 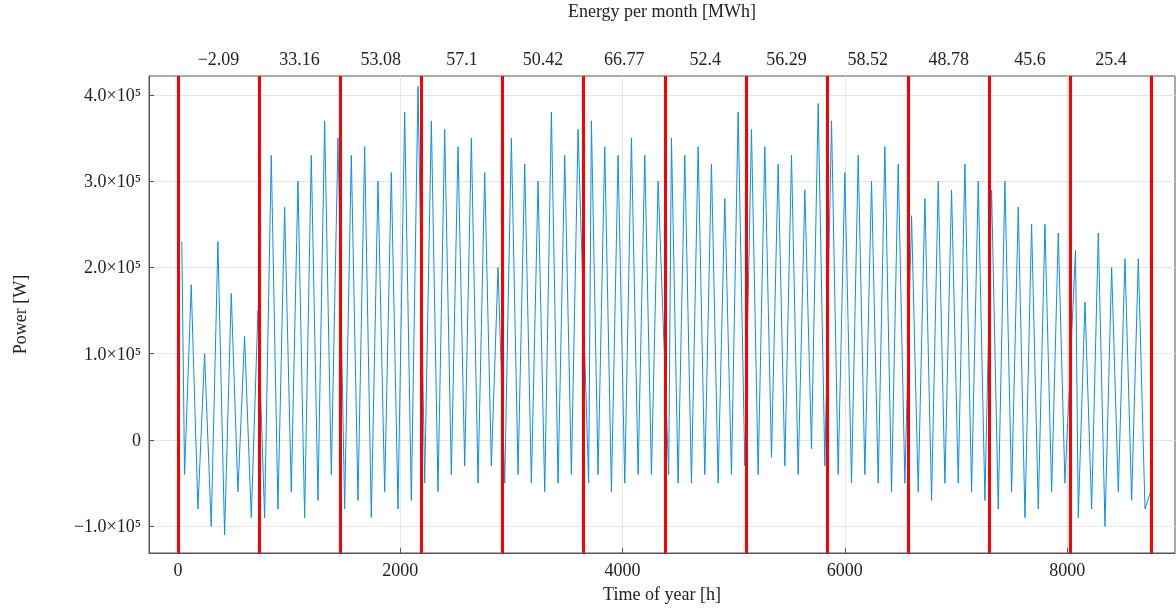 I want to click on y-tick-label: 0, so click(x=136, y=440).